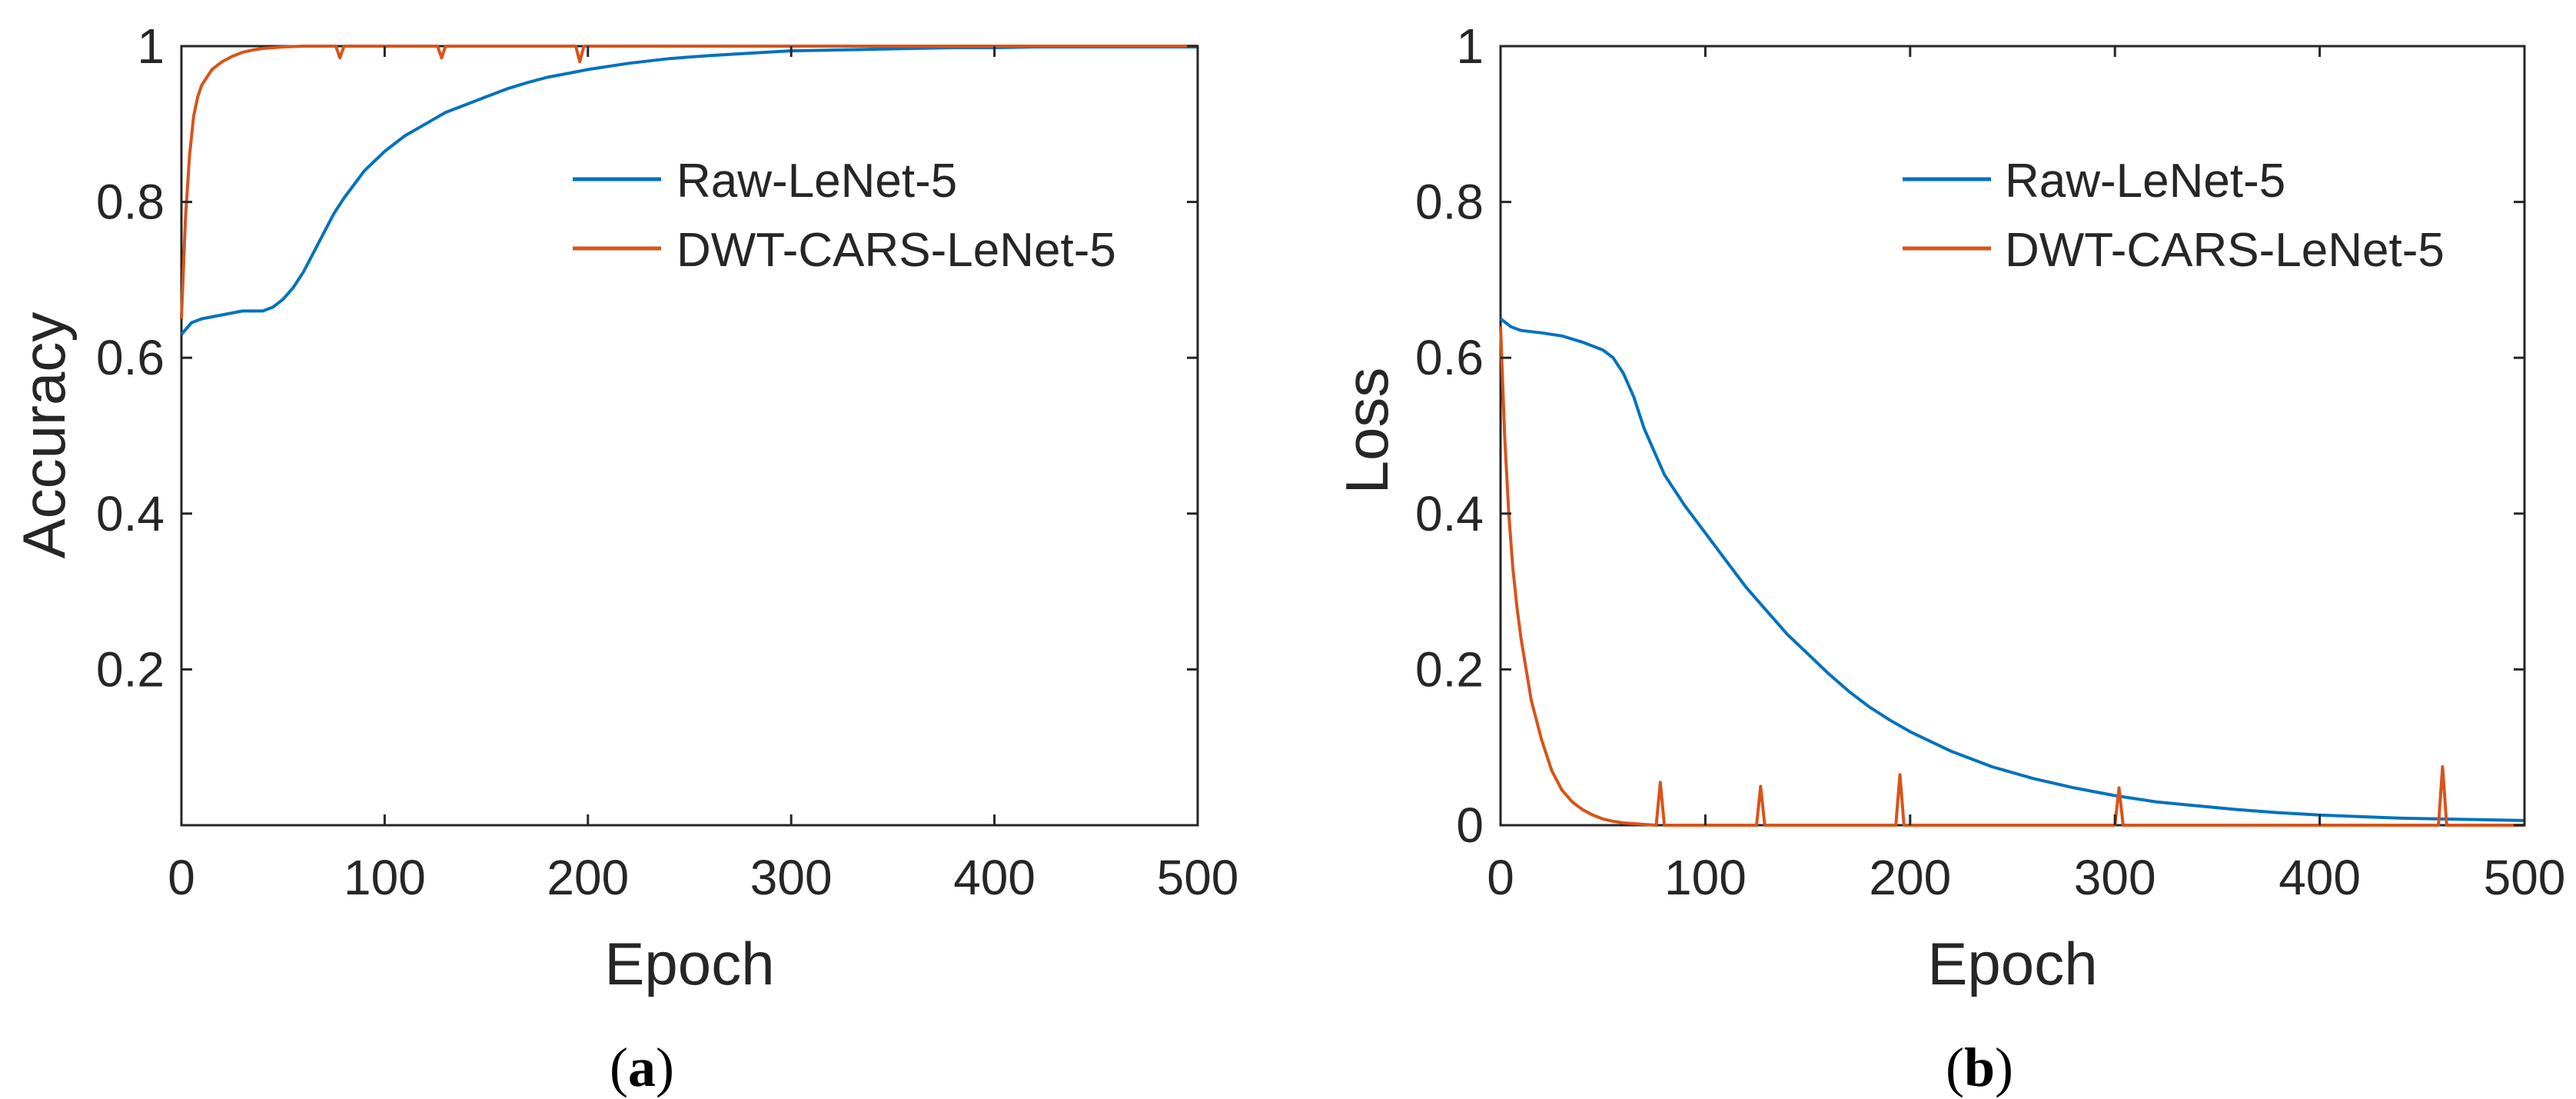 The image size is (2576, 1099). I want to click on panel-label: b, so click(1979, 1067).